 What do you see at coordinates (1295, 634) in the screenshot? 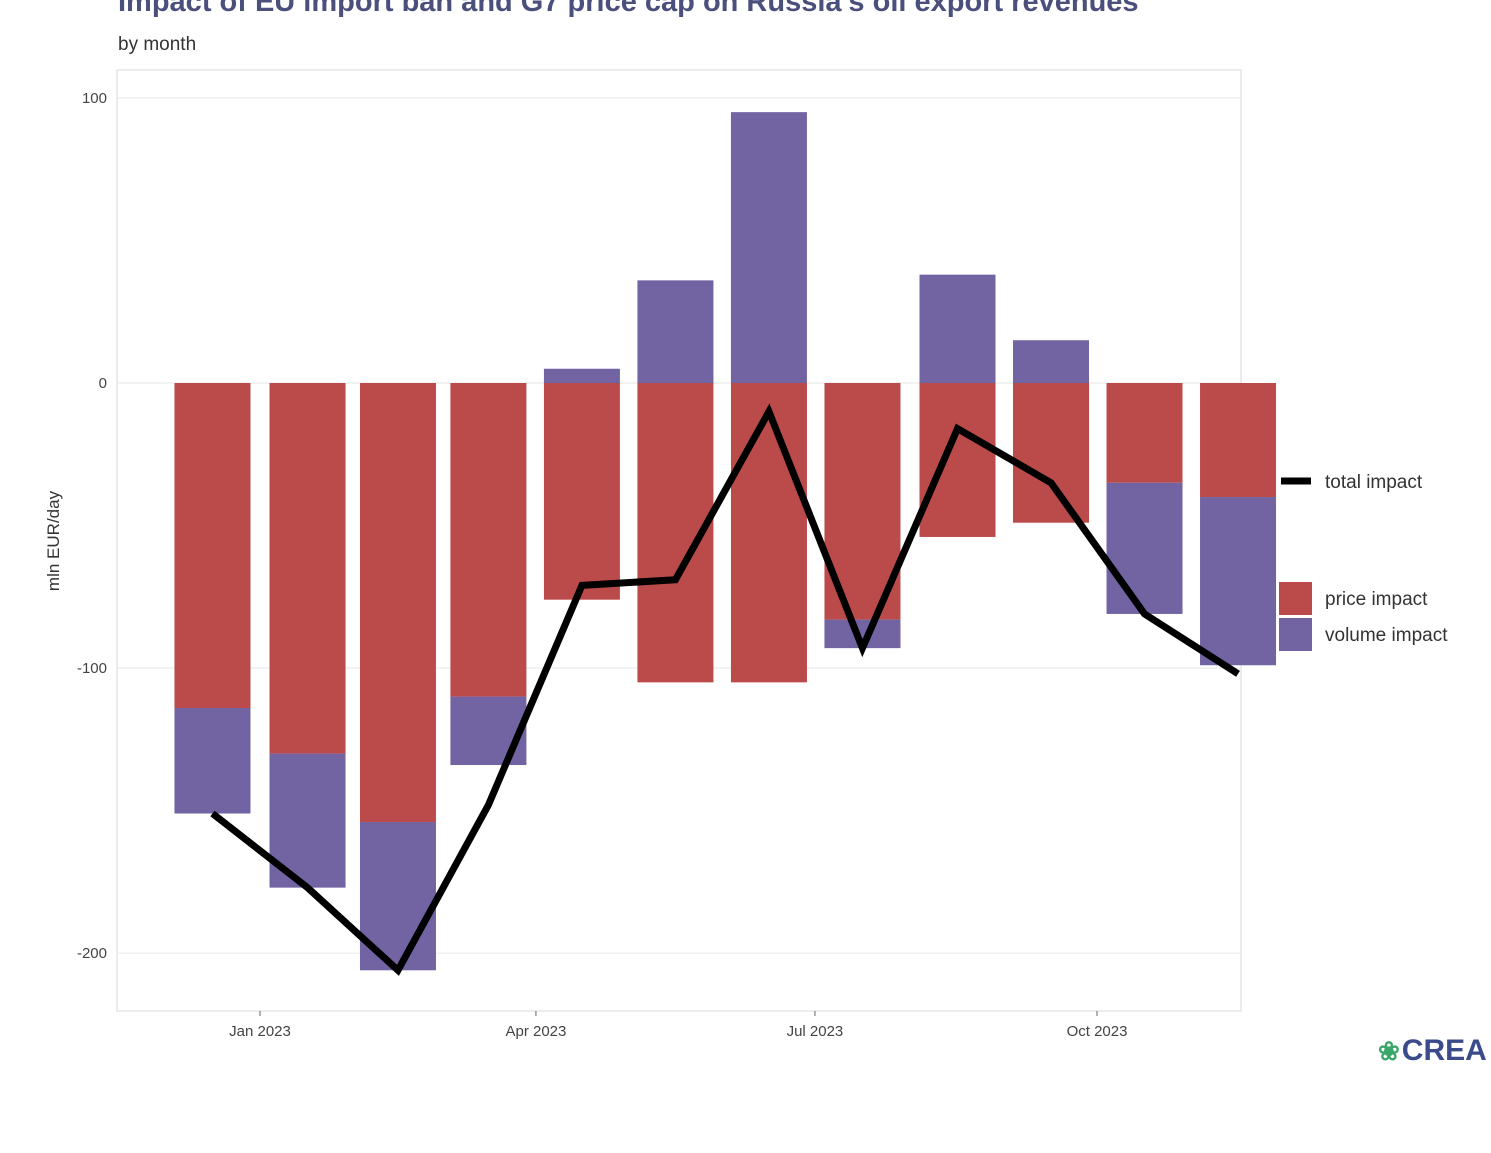
I see `legend-key-volume-impact` at bounding box center [1295, 634].